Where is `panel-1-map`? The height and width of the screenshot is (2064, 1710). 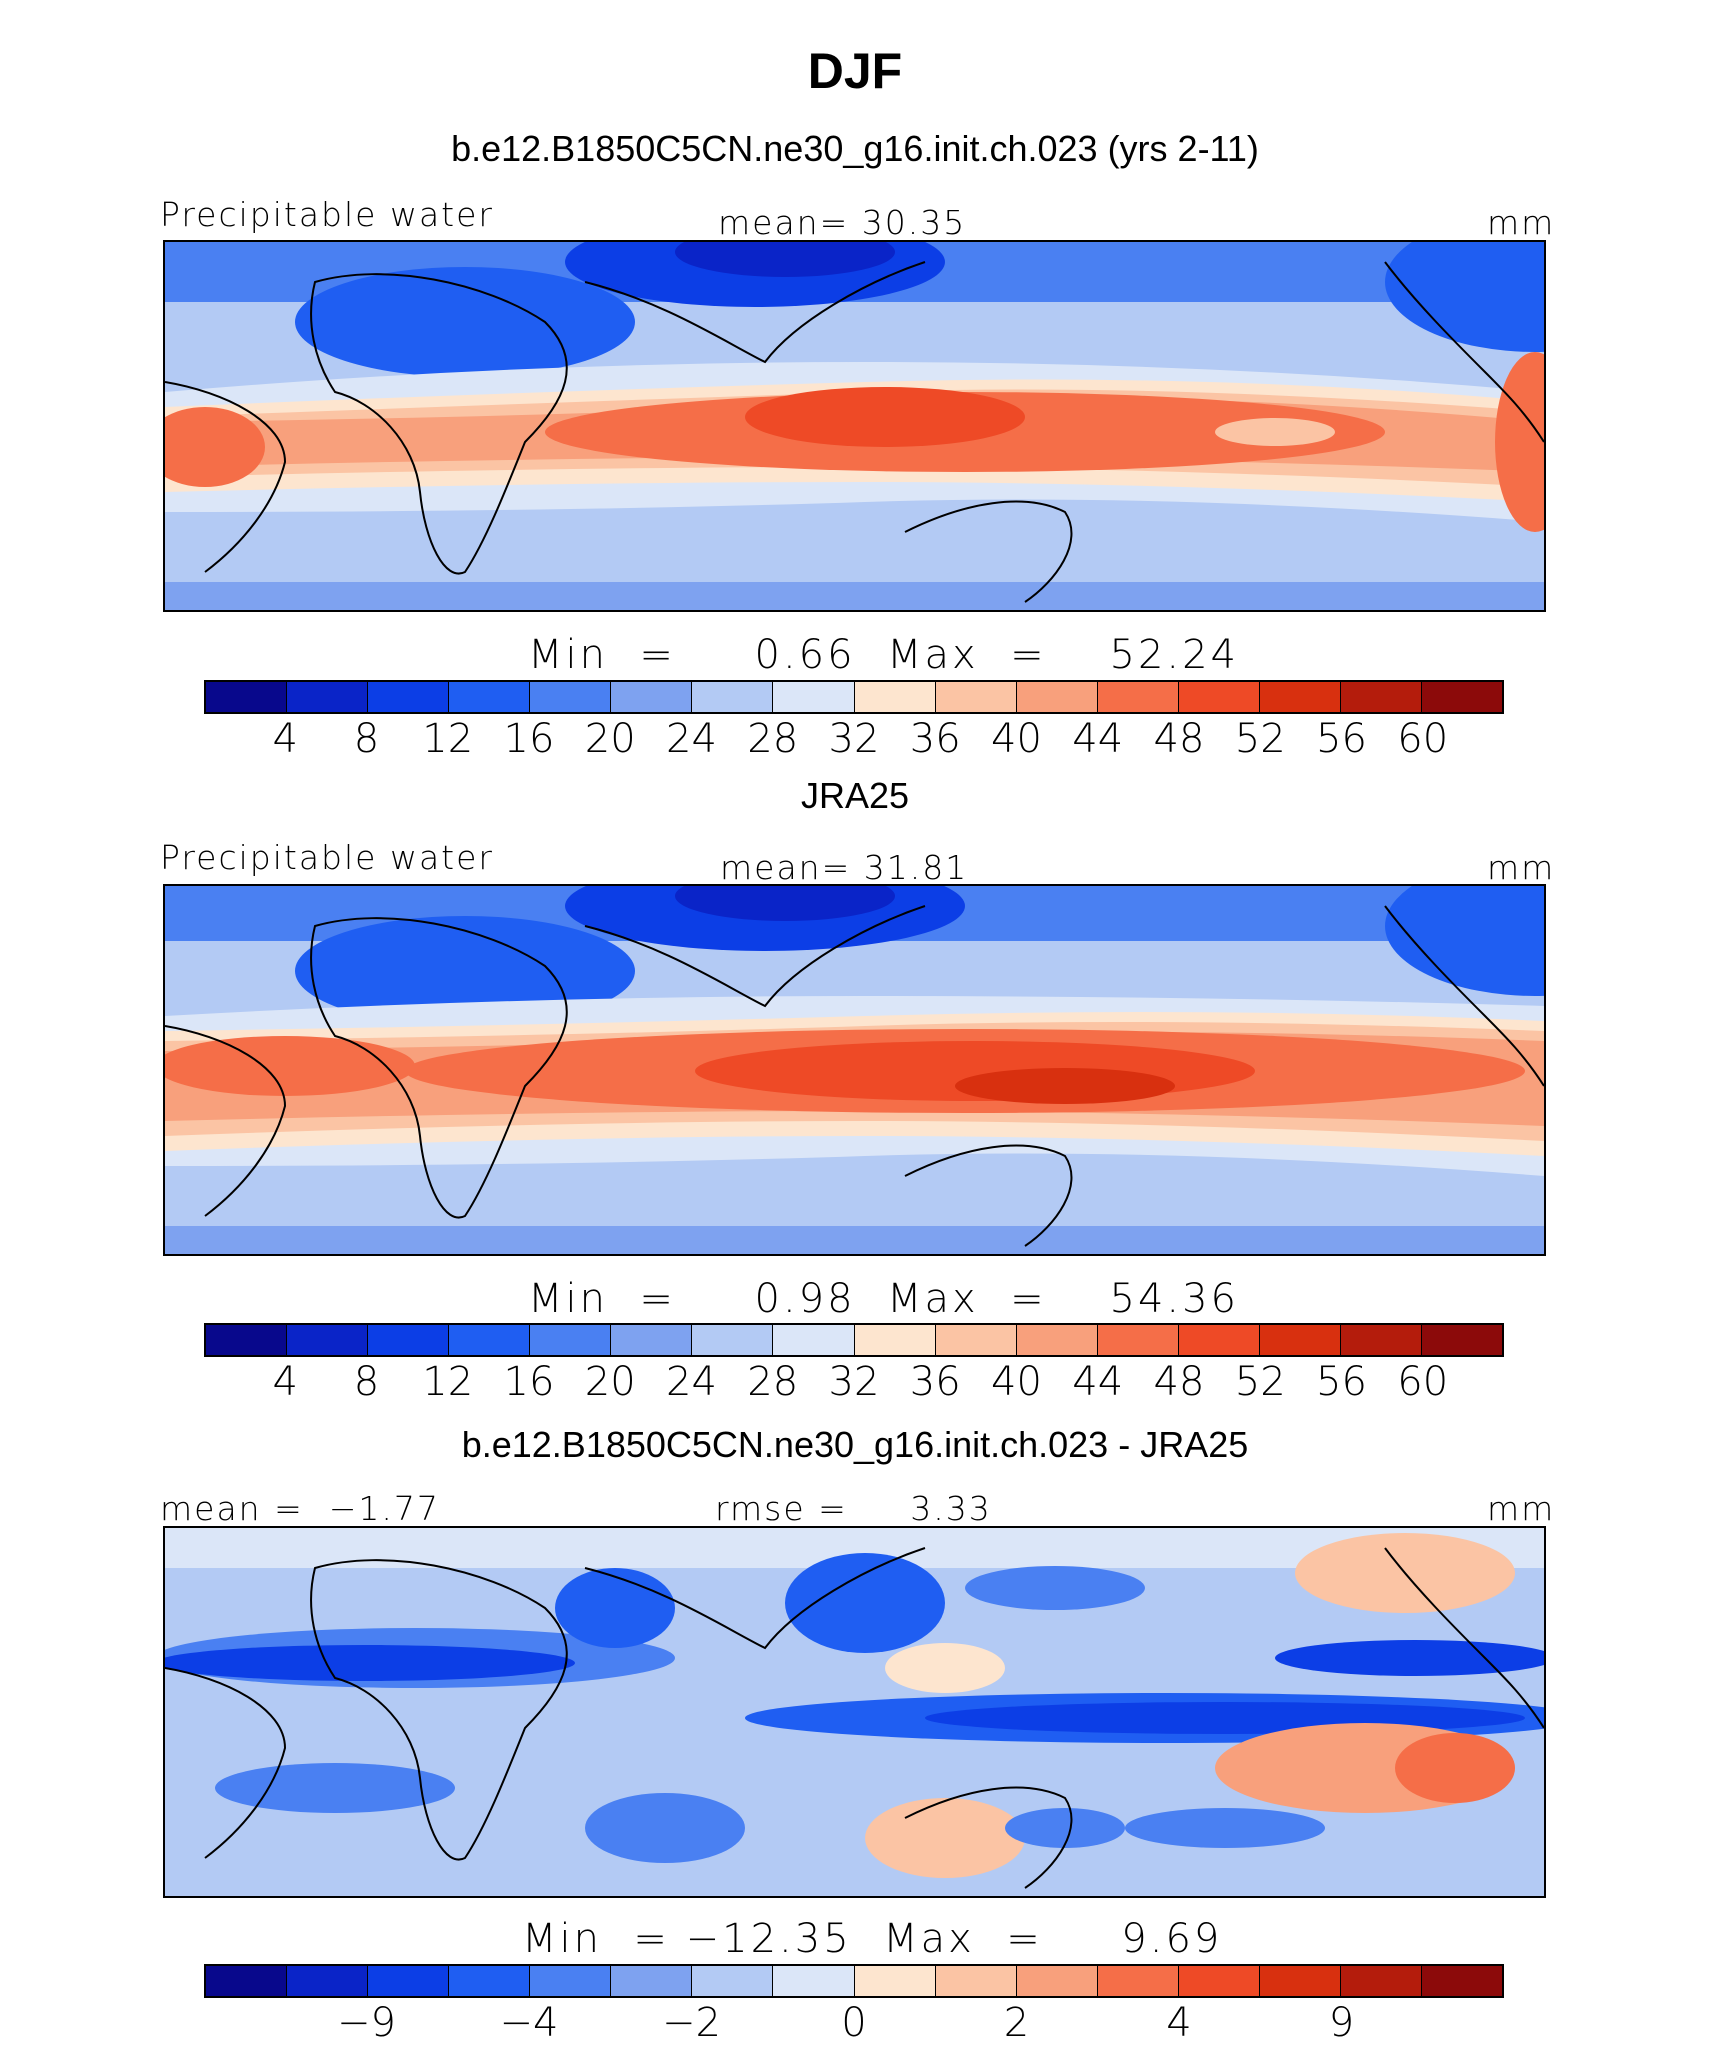 panel-1-map is located at coordinates (854, 426).